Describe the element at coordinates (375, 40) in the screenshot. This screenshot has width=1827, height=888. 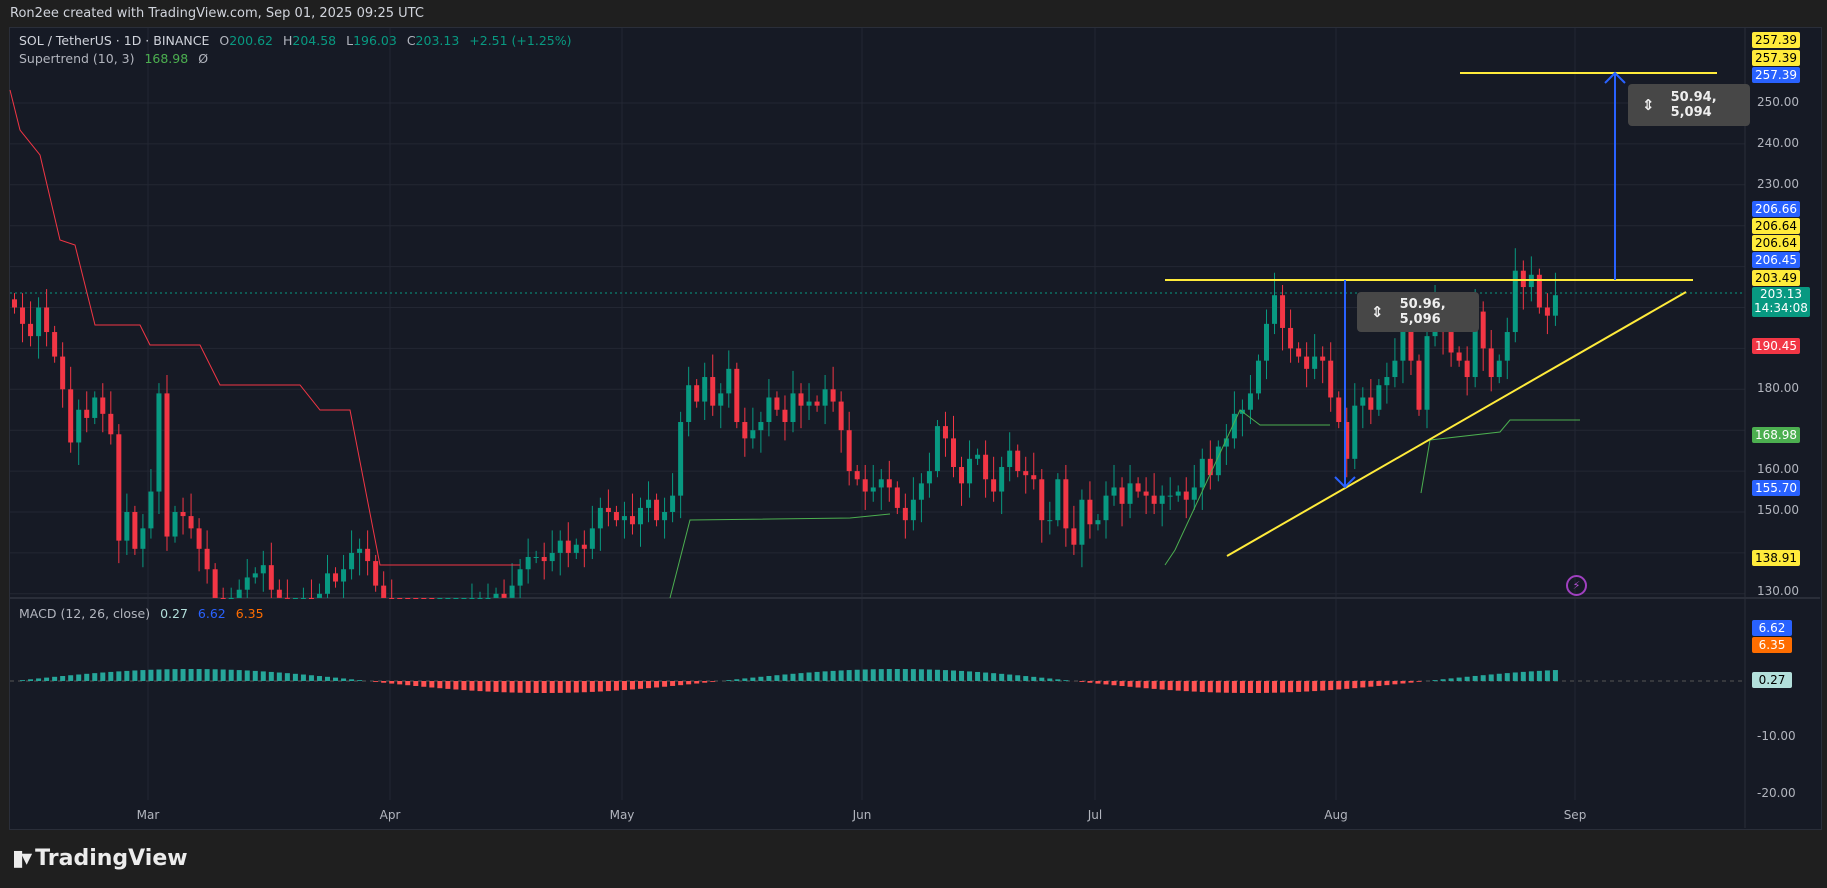
I see `low-value: 196.03` at that location.